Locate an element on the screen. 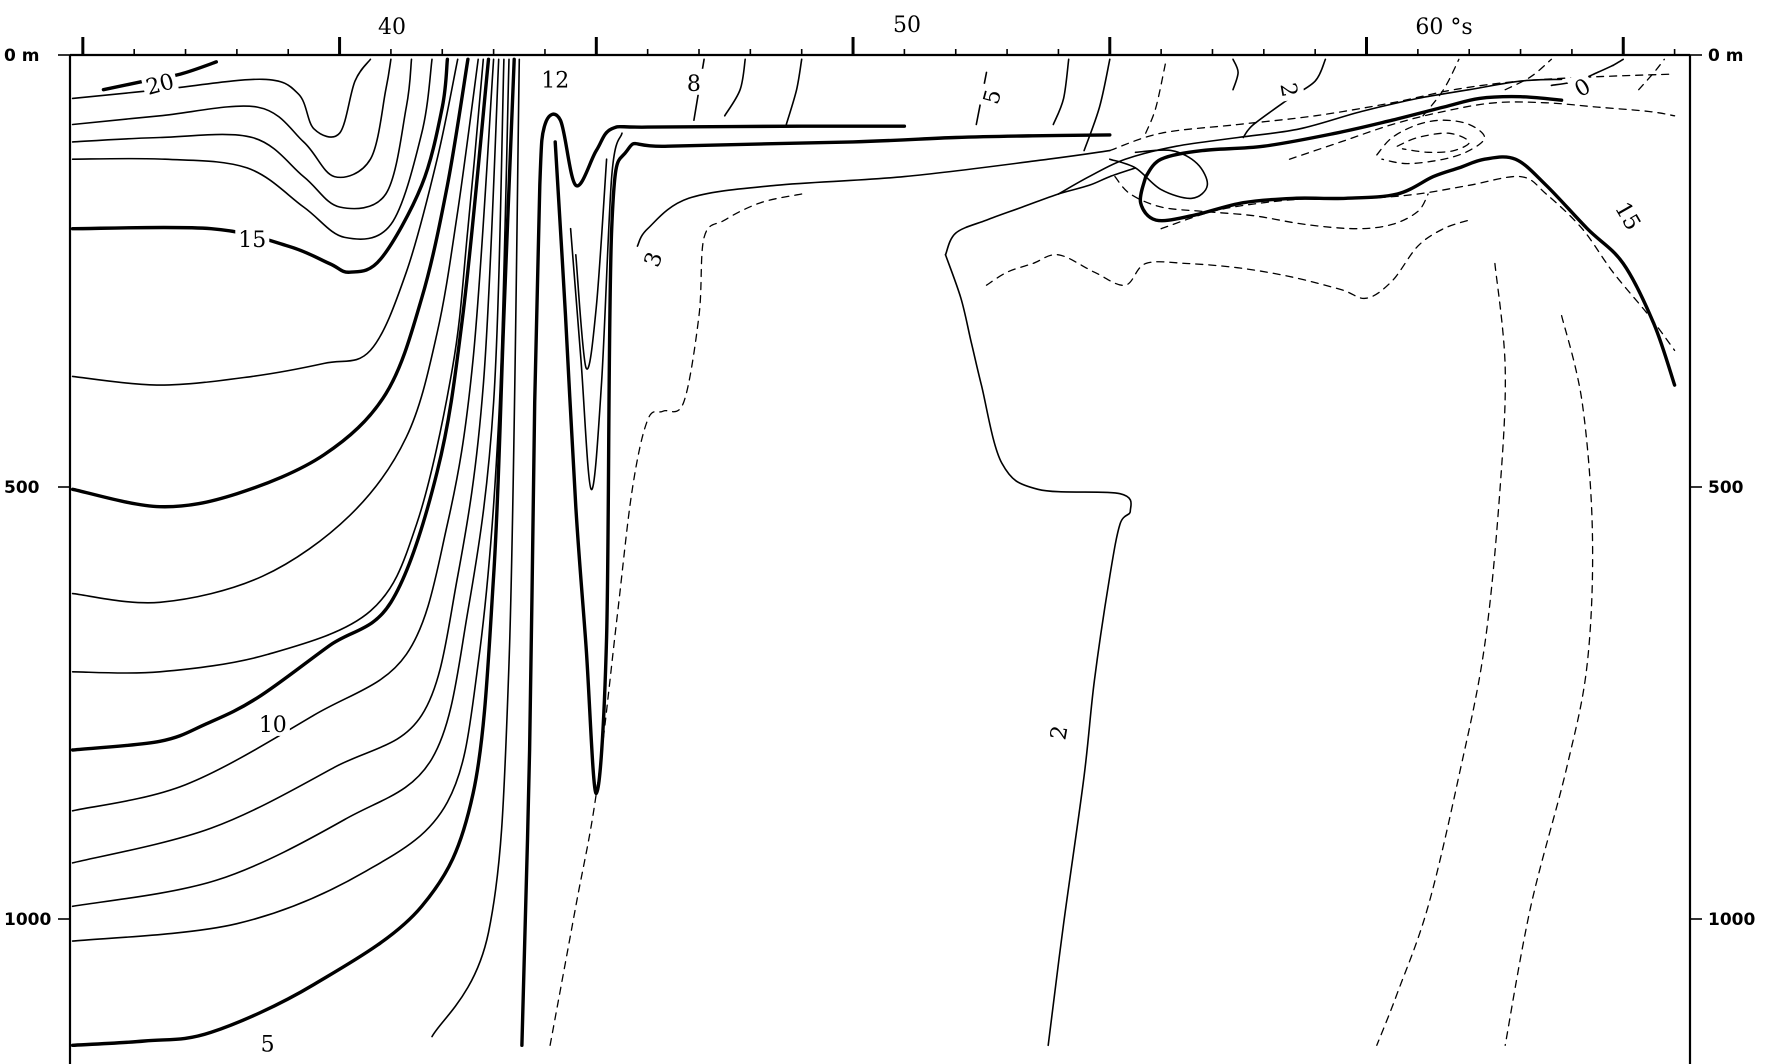 This screenshot has height=1064, width=1786. isotherm-0-line is located at coordinates (1618, 62).